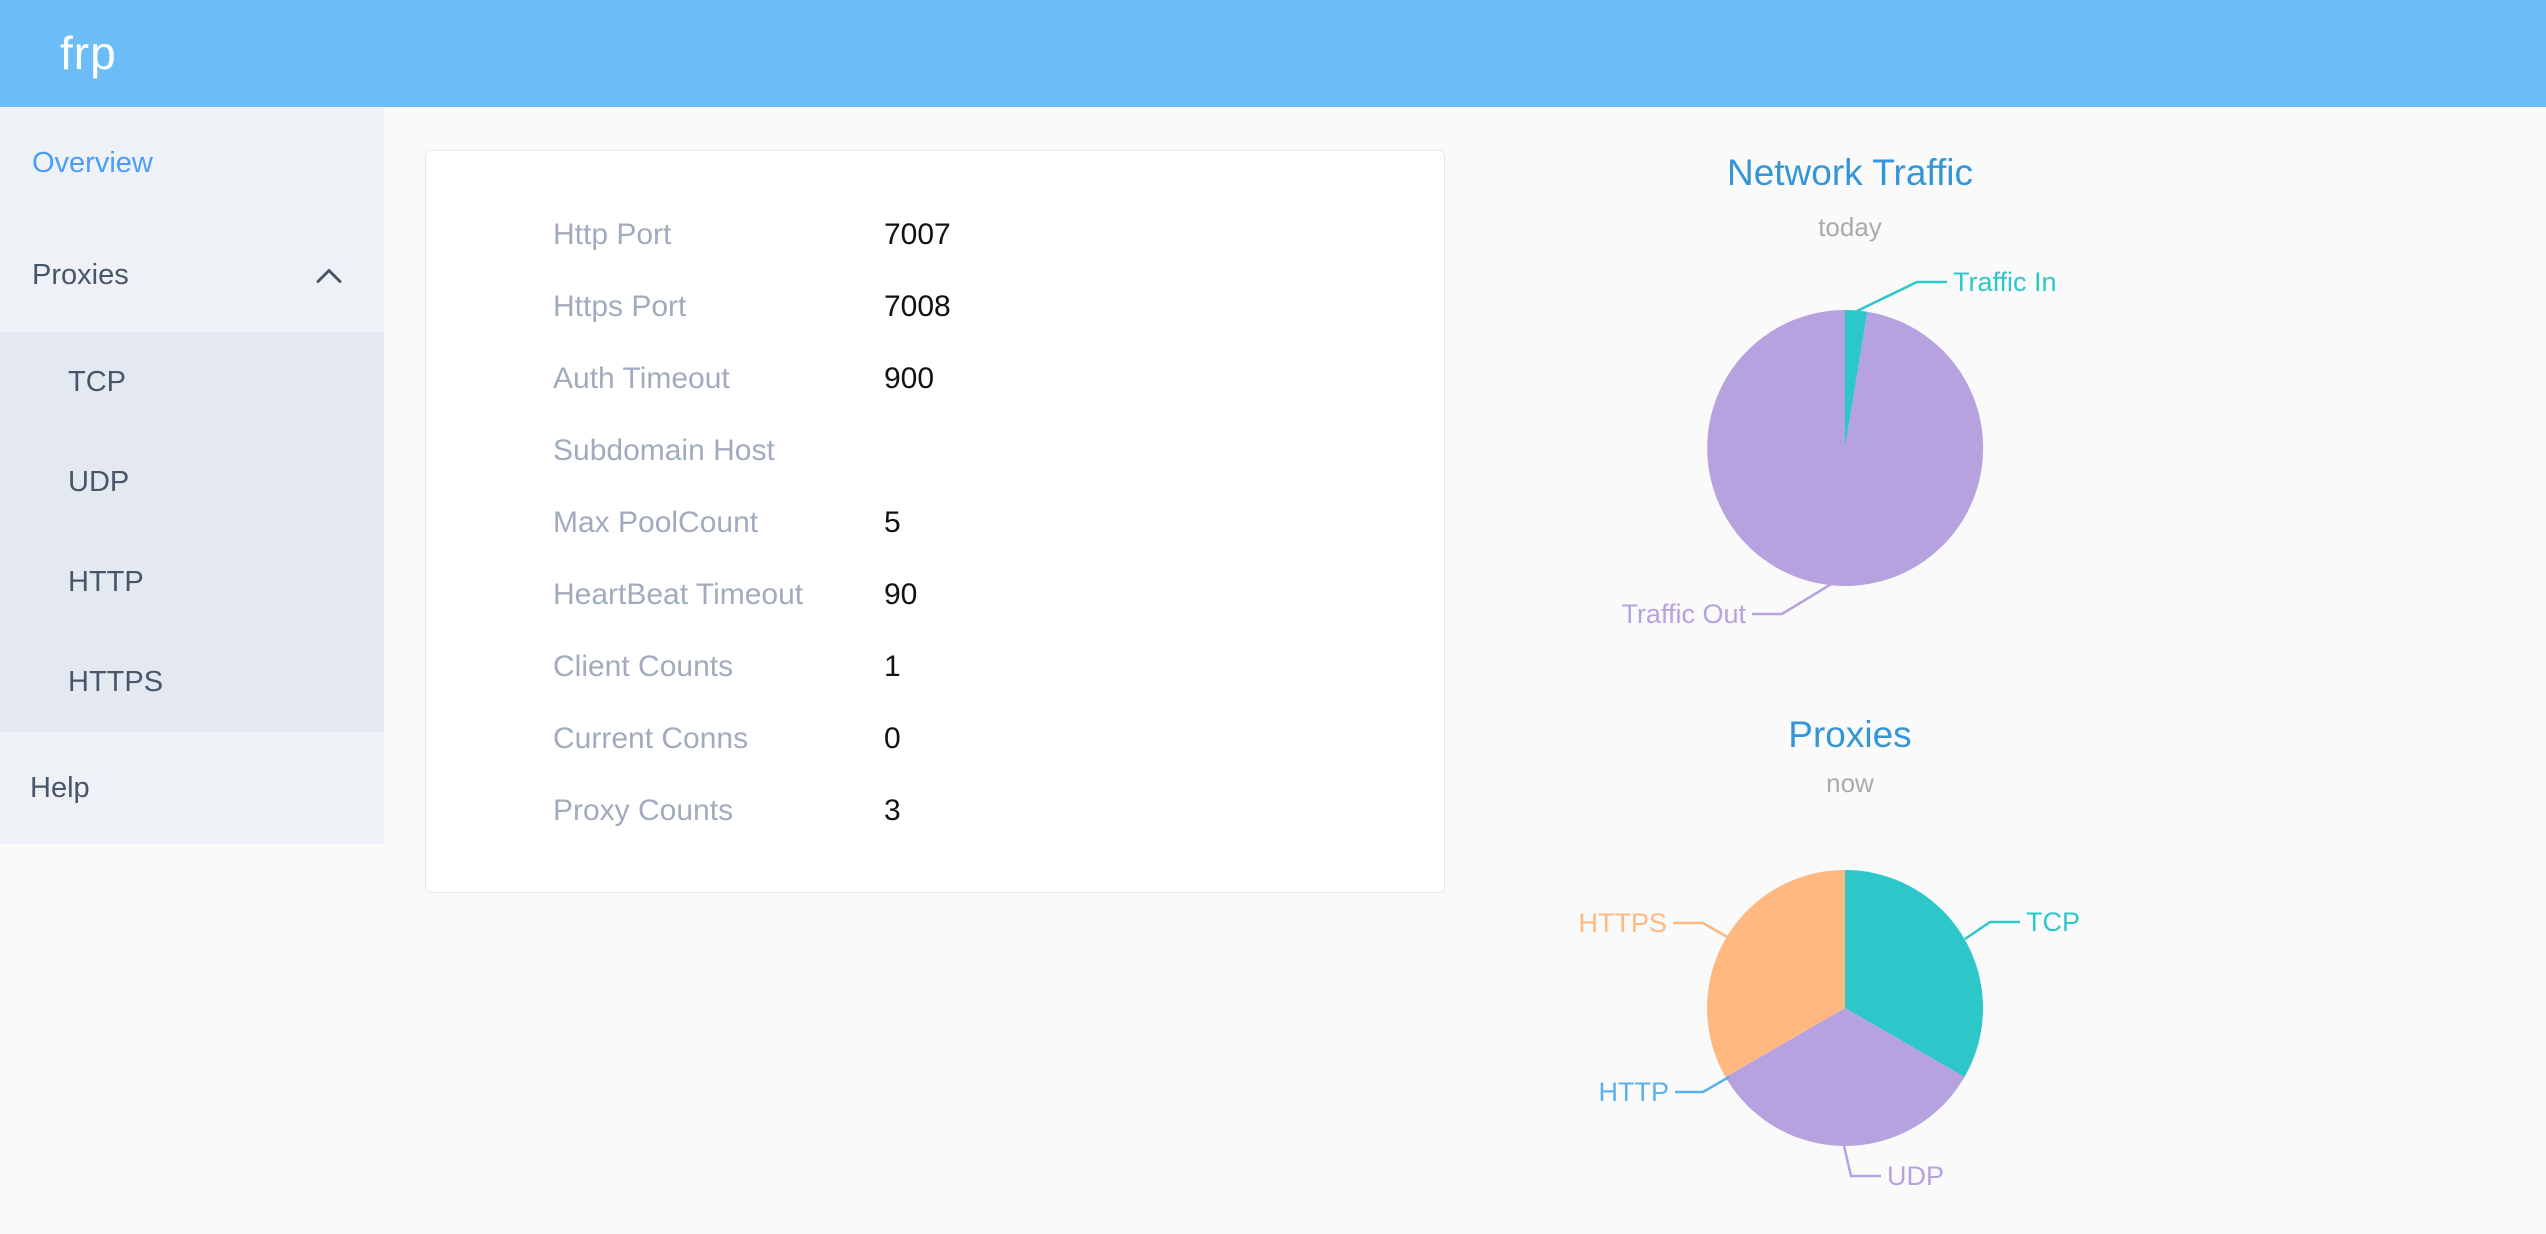 This screenshot has width=2546, height=1234. I want to click on config-label: Https Port, so click(620, 306).